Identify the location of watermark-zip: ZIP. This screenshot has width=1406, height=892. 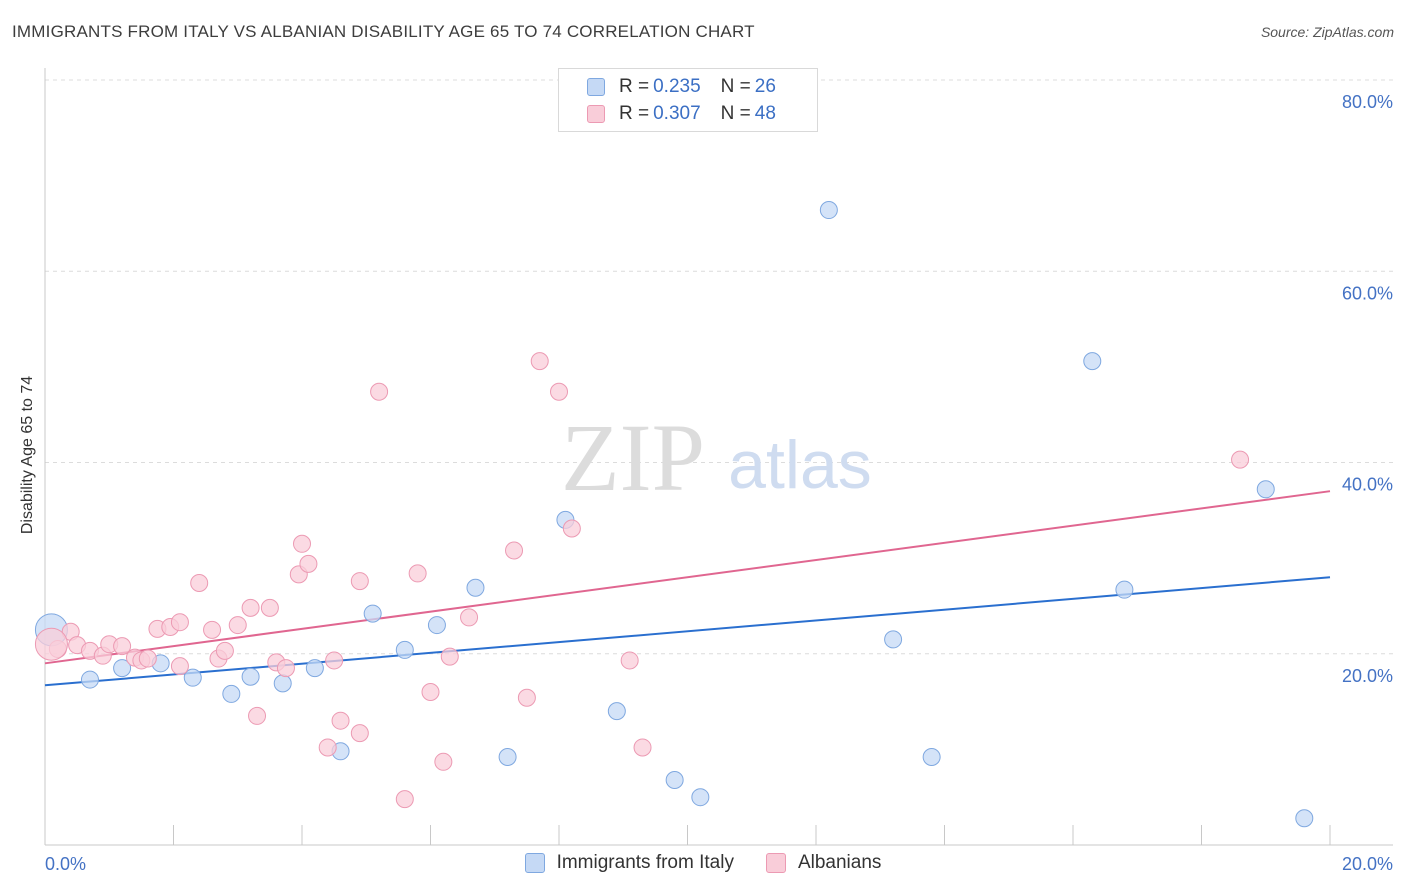
(633, 457).